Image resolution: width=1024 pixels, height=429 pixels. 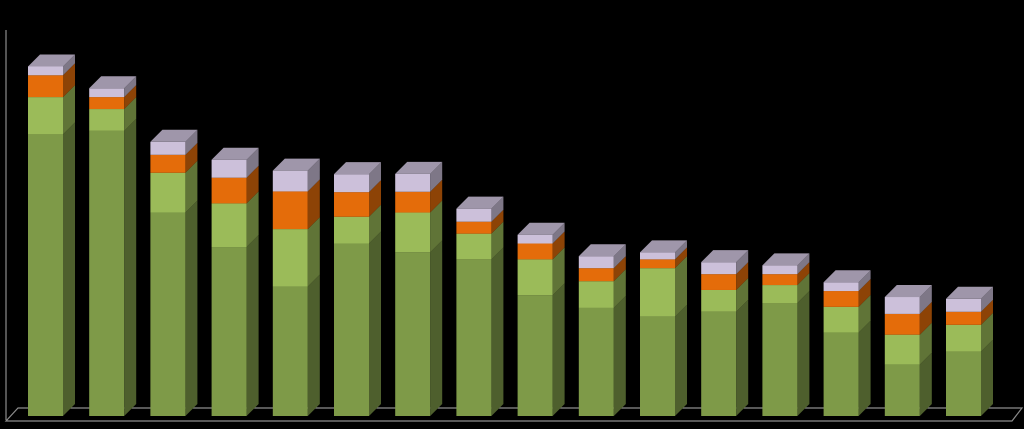 I want to click on bar-15-top, so click(x=908, y=291).